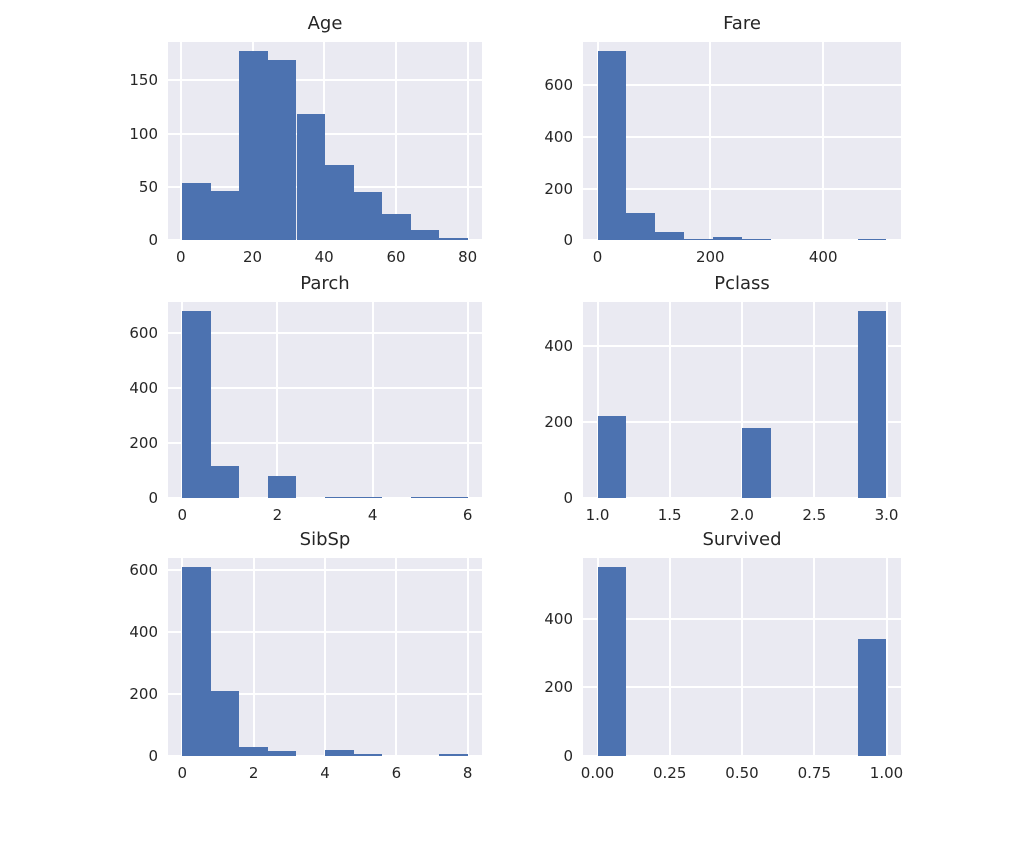 The image size is (1024, 854). I want to click on x-tick-label-survived-2: 0.50, so click(742, 773).